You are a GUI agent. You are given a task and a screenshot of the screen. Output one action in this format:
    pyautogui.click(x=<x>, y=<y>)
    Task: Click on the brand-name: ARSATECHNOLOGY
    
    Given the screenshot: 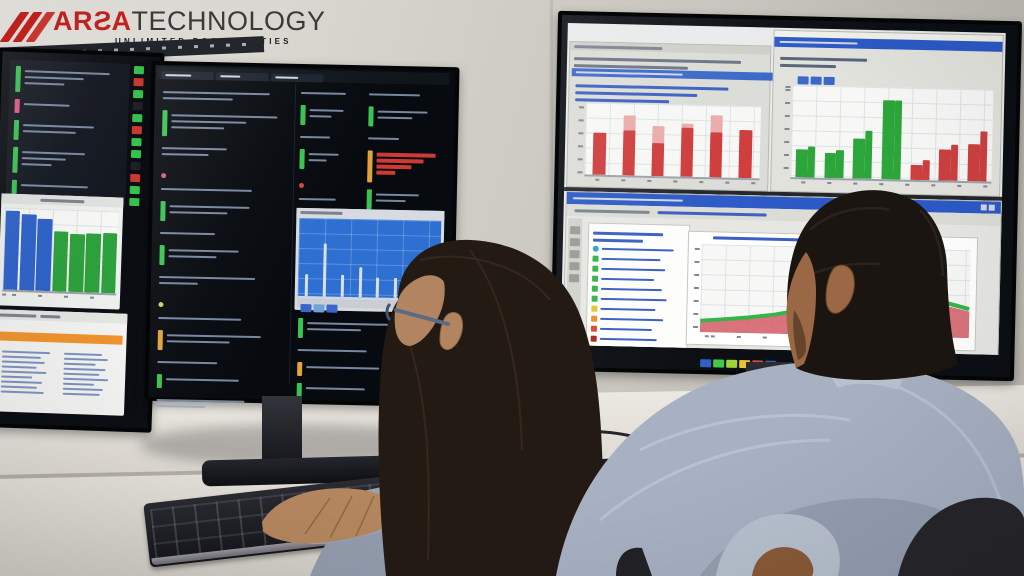 What is the action you would take?
    pyautogui.click(x=189, y=21)
    